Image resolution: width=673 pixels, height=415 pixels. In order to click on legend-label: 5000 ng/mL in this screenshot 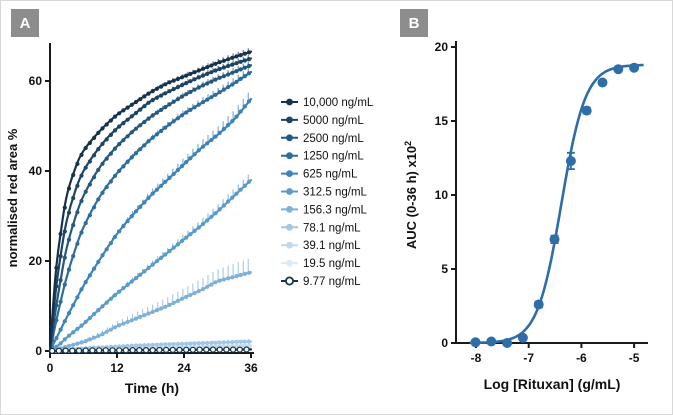, I will do `click(333, 121)`.